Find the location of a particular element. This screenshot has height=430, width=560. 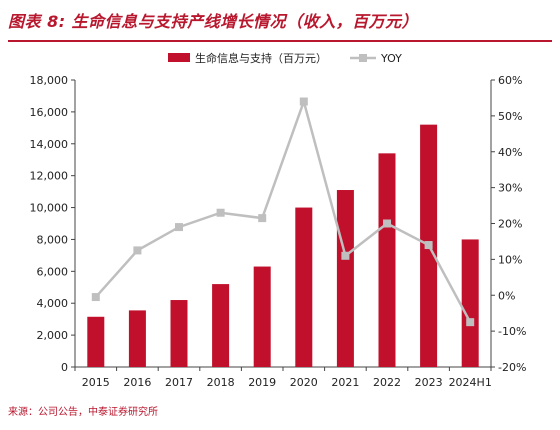

y-left-tick-label: 6,000 is located at coordinates (53, 271).